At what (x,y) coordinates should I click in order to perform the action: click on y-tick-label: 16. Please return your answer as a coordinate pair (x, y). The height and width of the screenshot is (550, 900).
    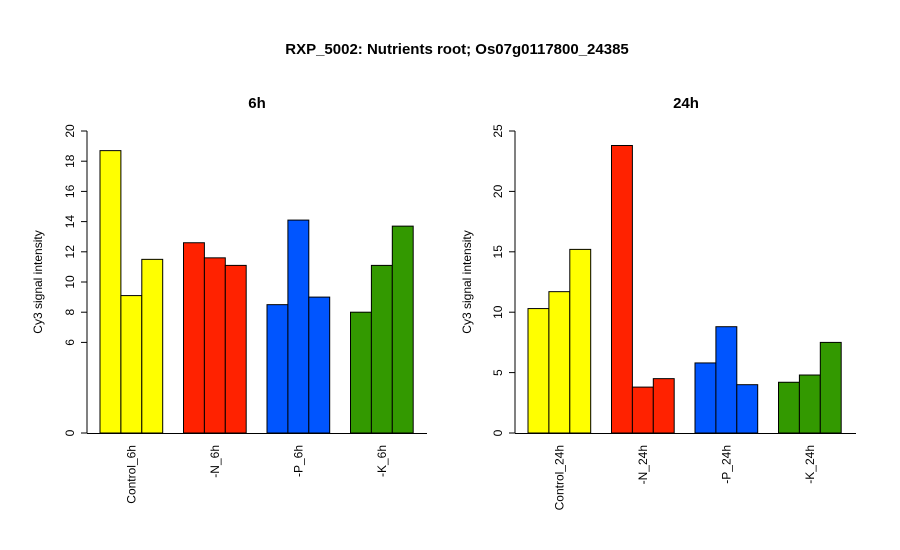
    Looking at the image, I should click on (70, 191).